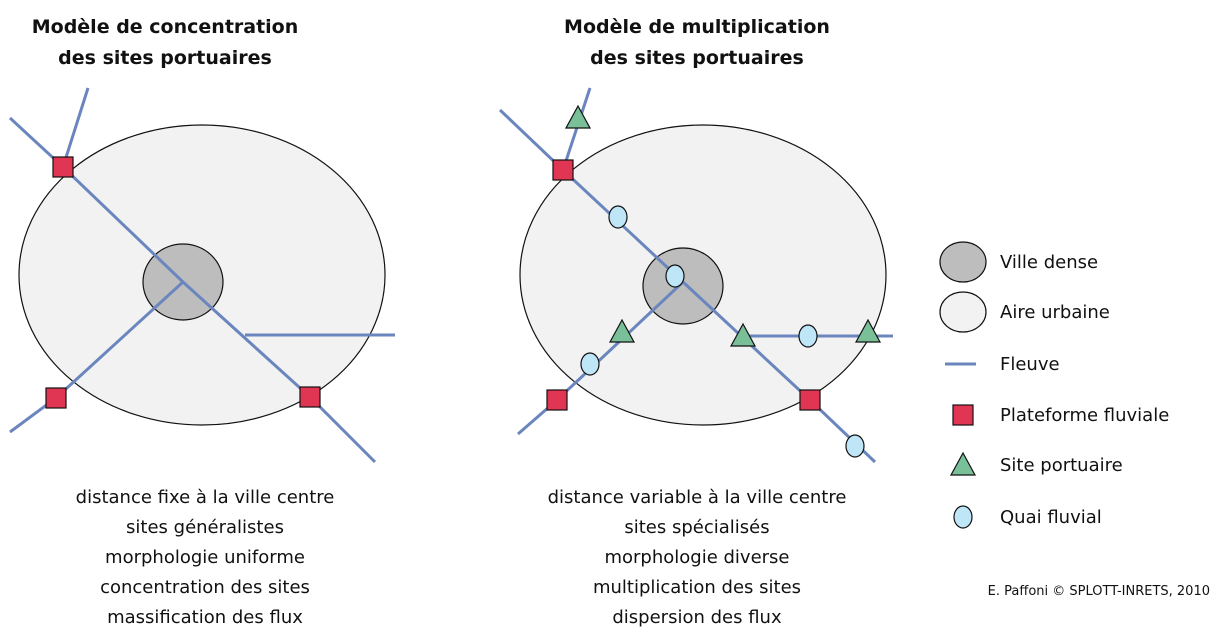 The width and height of the screenshot is (1224, 630). Describe the element at coordinates (963, 385) in the screenshot. I see `legend-icons` at that location.